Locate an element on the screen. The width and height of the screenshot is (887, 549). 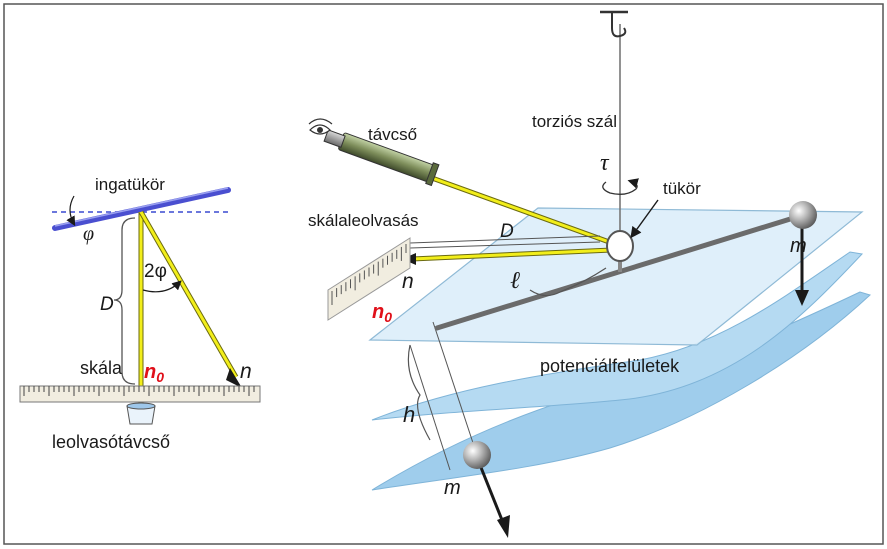
label-leolvasotavcso: leolvasótávcső is located at coordinates (111, 442).